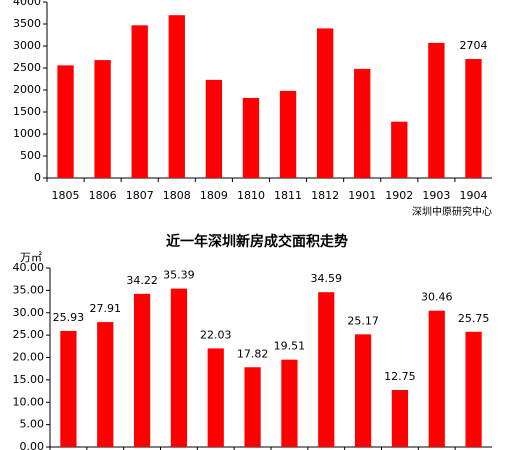 The height and width of the screenshot is (450, 514). I want to click on y-tick-label: 0, so click(37, 177).